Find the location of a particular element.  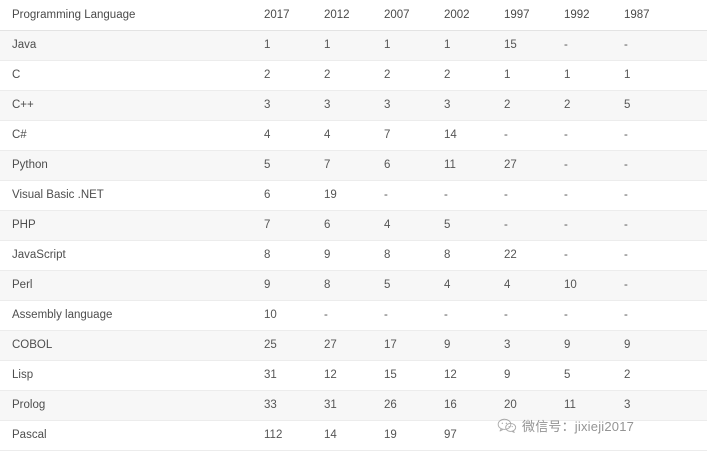

rank-cell-2007: - is located at coordinates (386, 315).